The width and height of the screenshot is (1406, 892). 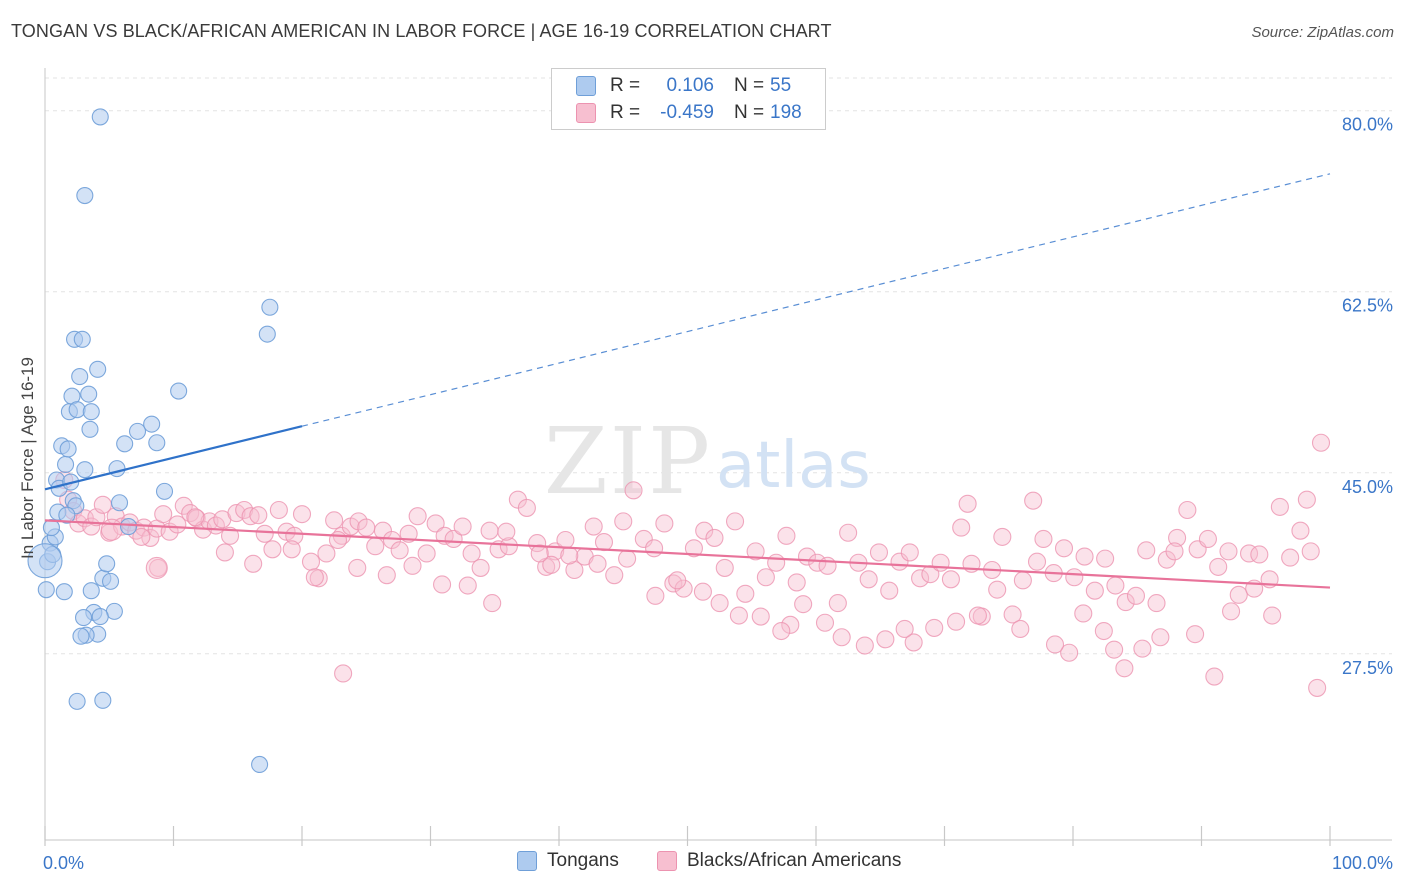 What do you see at coordinates (1367, 306) in the screenshot?
I see `y-tick-label: 62.5%` at bounding box center [1367, 306].